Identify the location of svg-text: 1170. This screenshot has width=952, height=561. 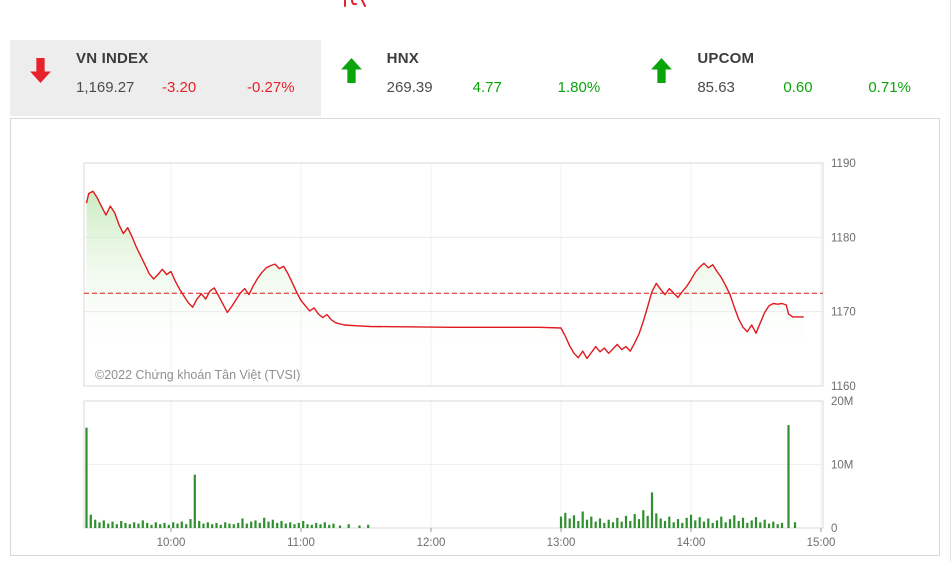
(843, 313).